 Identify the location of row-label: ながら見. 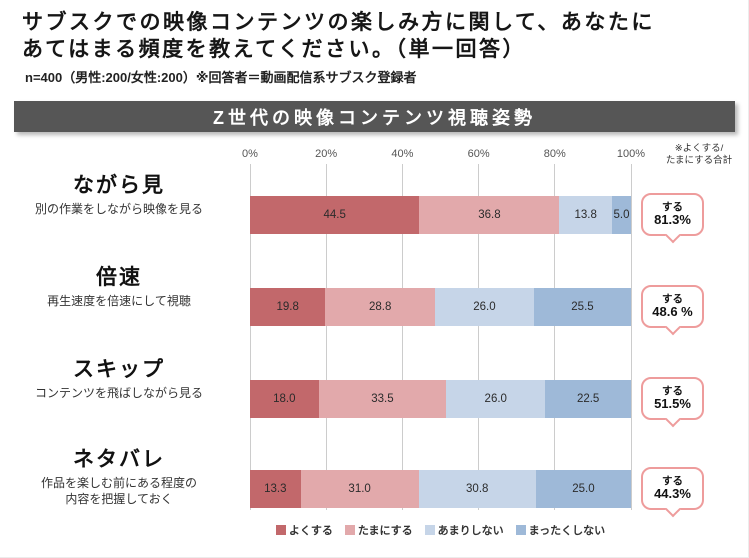
(119, 185).